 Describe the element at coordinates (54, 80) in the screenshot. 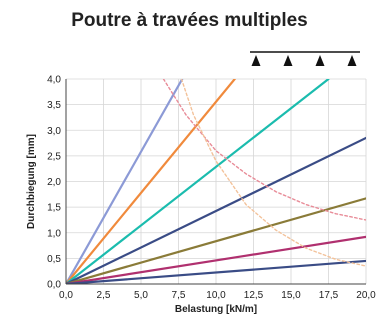

I see `y-tick-label: 4,0` at that location.